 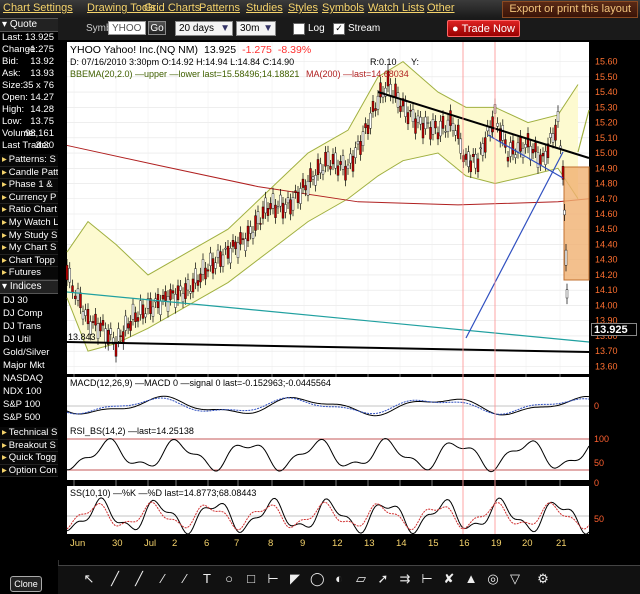 What do you see at coordinates (361, 578) in the screenshot?
I see `andrews-pitchfork-icon: ▱` at bounding box center [361, 578].